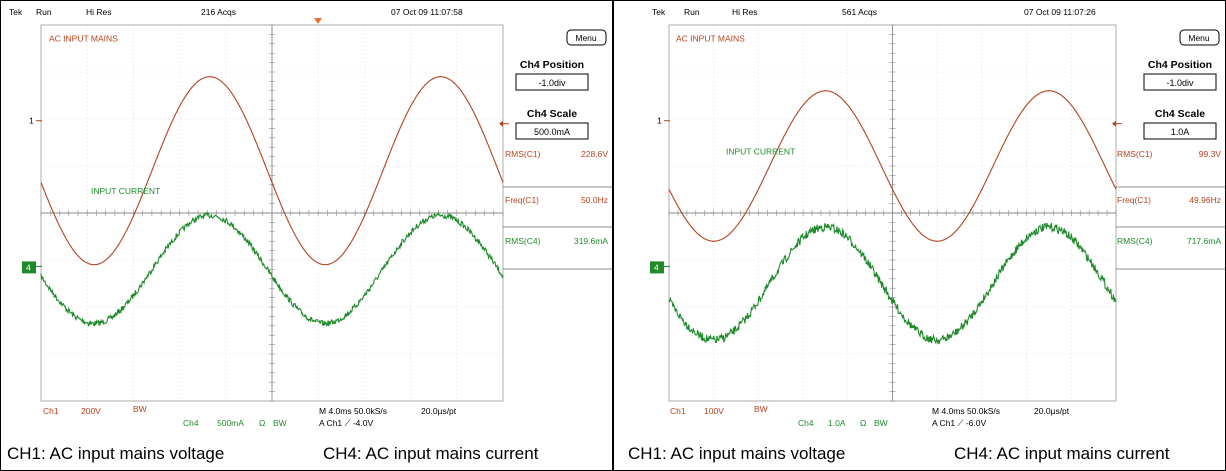 The height and width of the screenshot is (471, 1226). Describe the element at coordinates (1060, 12) in the screenshot. I see `datetime: 07 Oct 09 11:07:26` at that location.